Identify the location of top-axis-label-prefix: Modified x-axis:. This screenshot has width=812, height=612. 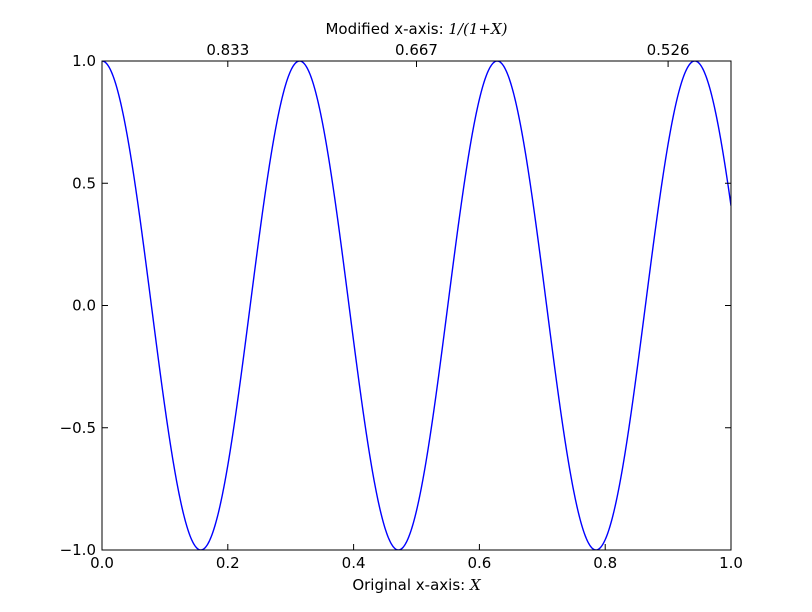
(386, 29).